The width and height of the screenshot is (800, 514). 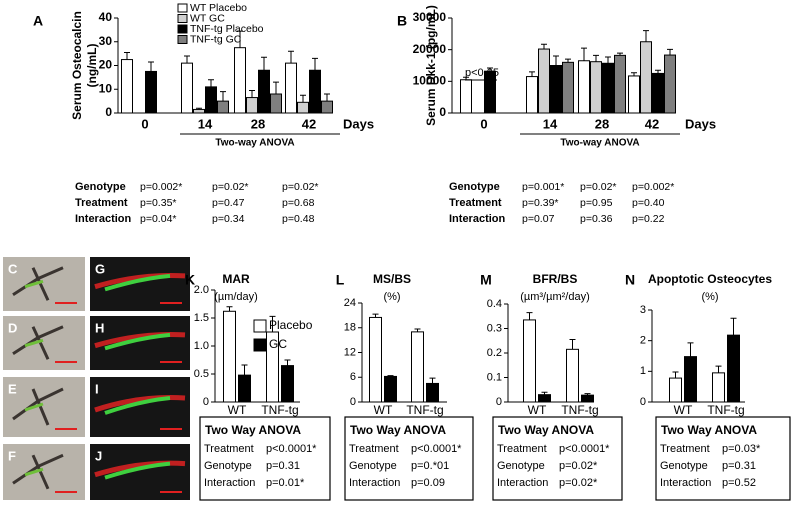 What do you see at coordinates (228, 203) in the screenshot?
I see `stats-value: p=0.47` at bounding box center [228, 203].